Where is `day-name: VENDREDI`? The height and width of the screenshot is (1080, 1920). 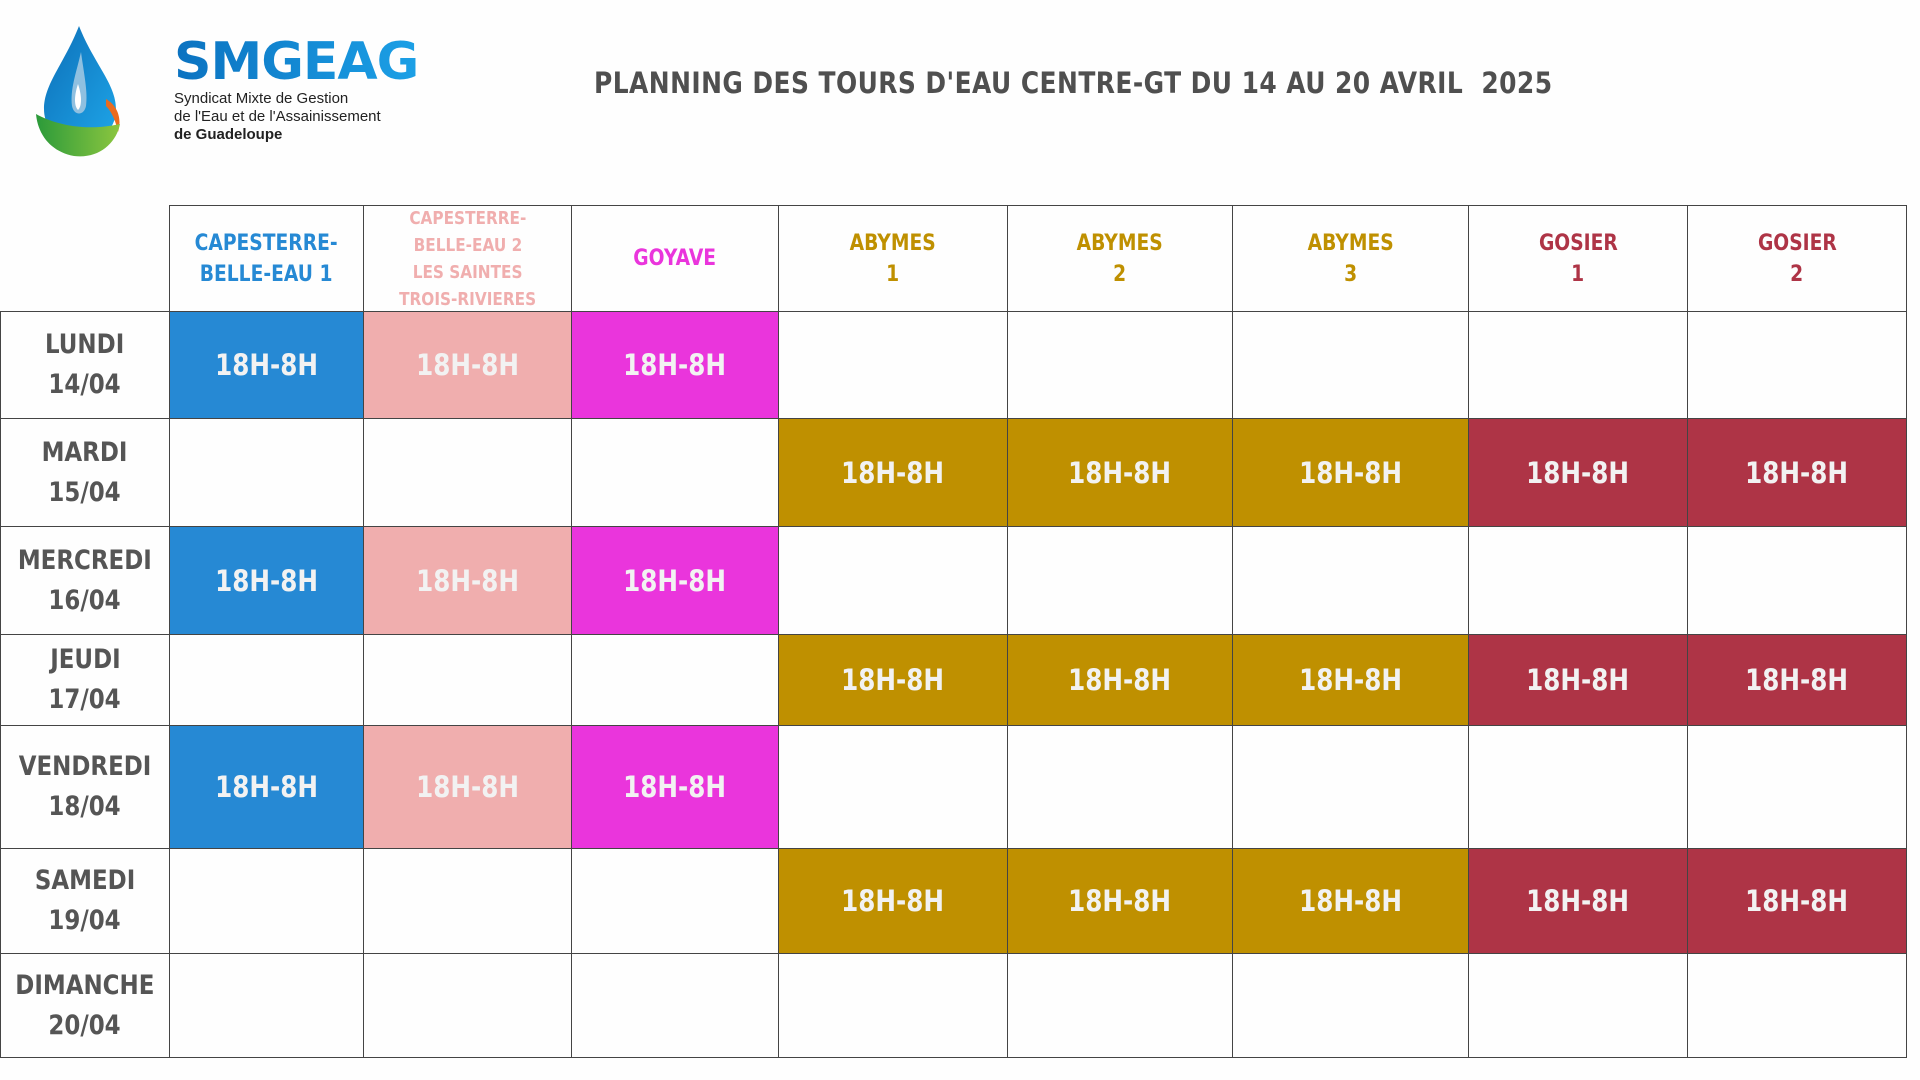 day-name: VENDREDI is located at coordinates (85, 766).